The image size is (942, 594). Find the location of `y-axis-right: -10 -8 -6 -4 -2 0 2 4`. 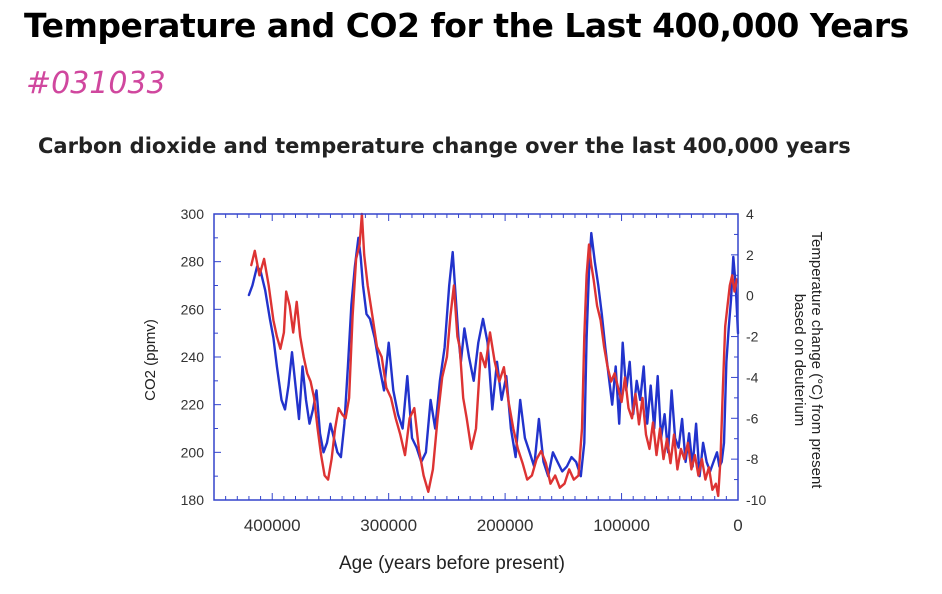

y-axis-right: -10 -8 -6 -4 -2 0 2 4 is located at coordinates (748, 357).